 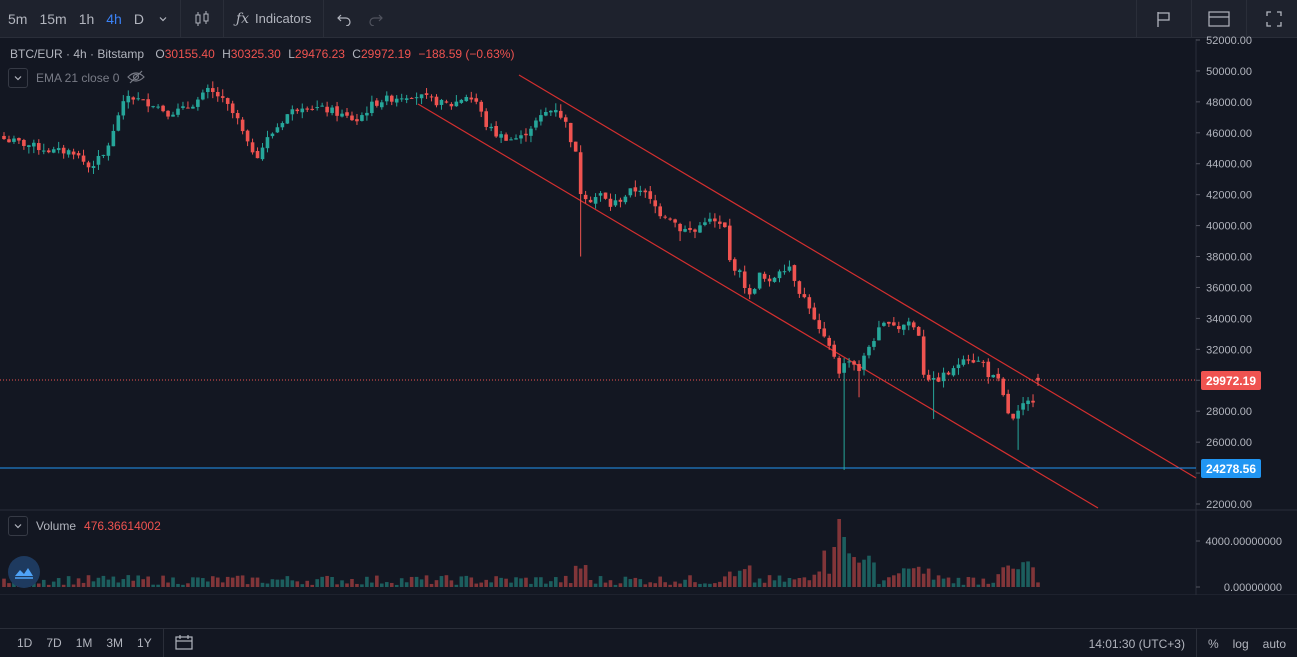 What do you see at coordinates (1213, 643) in the screenshot?
I see `percent-toggle: %` at bounding box center [1213, 643].